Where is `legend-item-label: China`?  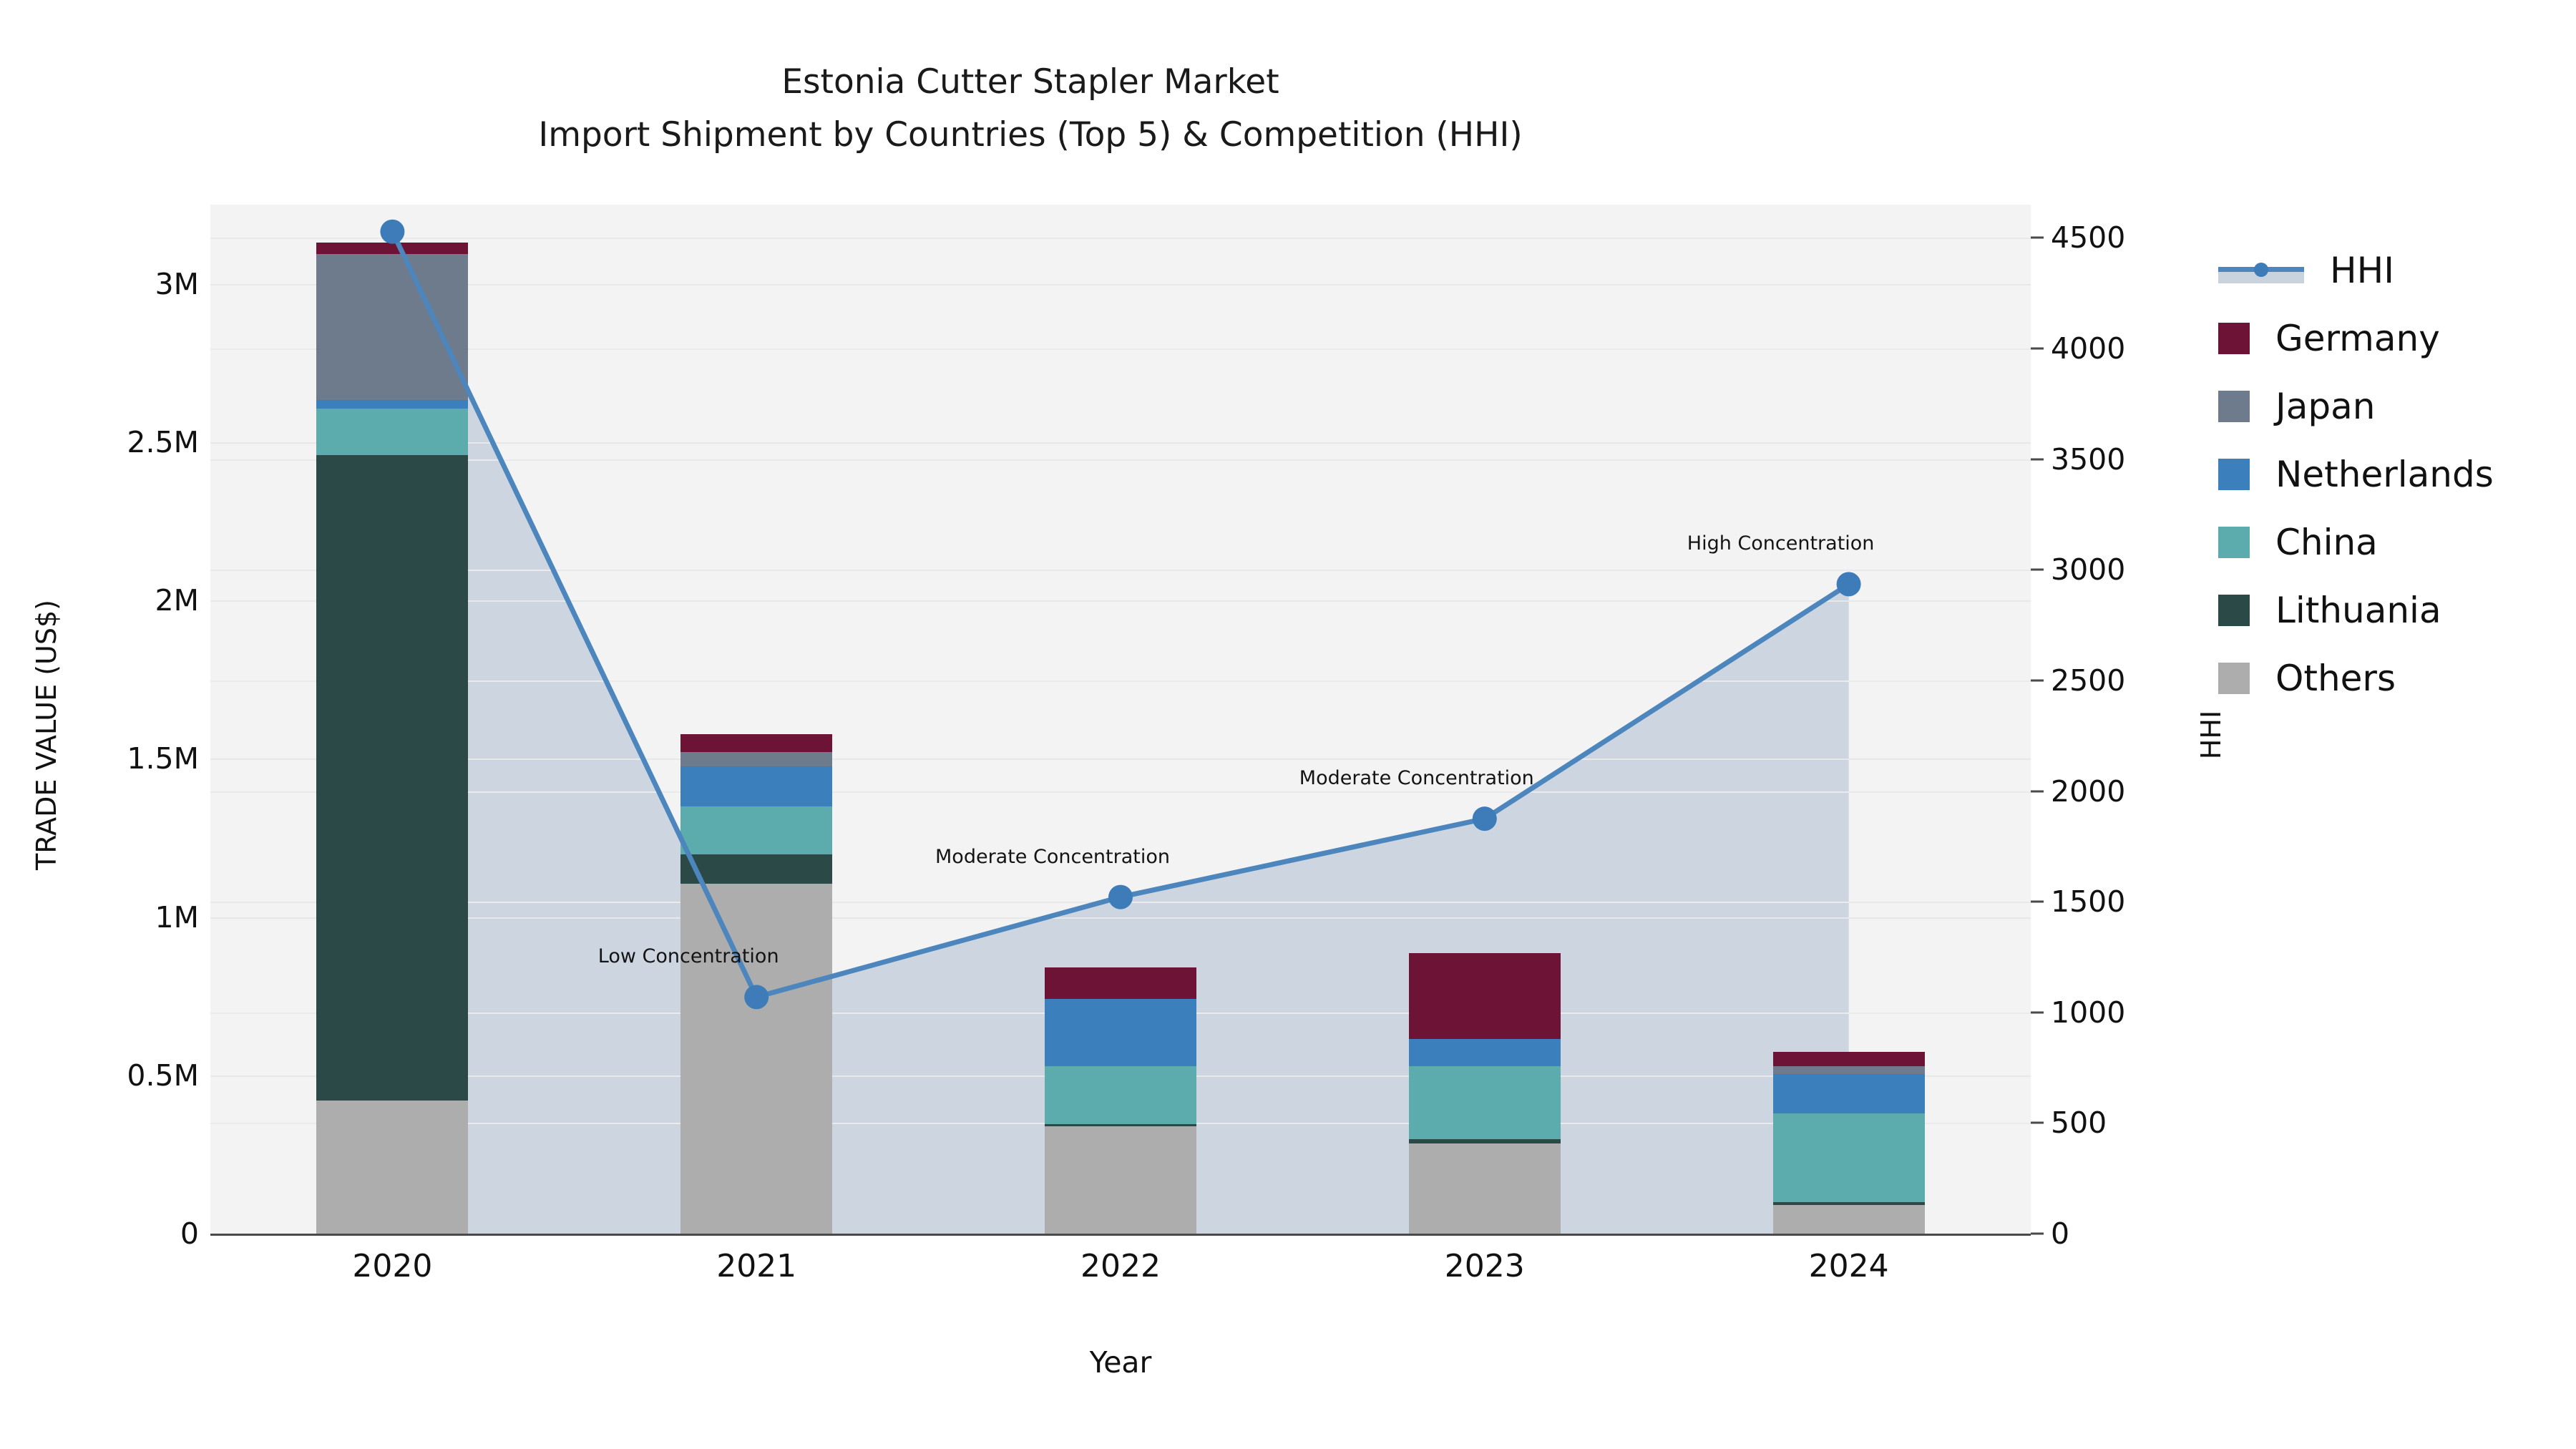 legend-item-label: China is located at coordinates (2326, 542).